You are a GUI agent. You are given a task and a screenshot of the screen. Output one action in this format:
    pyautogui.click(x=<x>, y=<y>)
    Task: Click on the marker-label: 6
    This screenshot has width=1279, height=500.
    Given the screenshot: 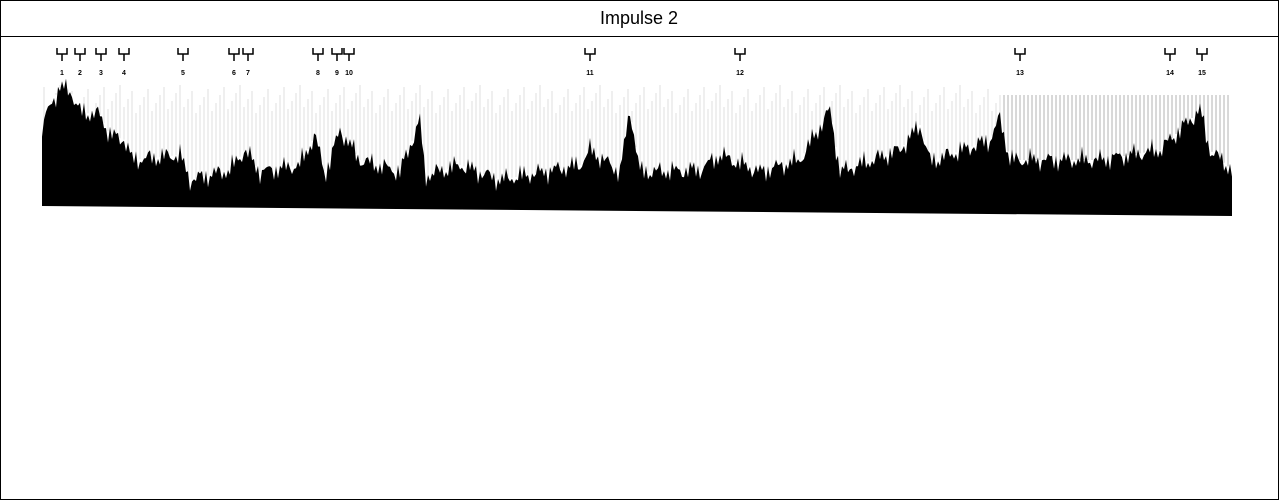 What is the action you would take?
    pyautogui.click(x=234, y=73)
    